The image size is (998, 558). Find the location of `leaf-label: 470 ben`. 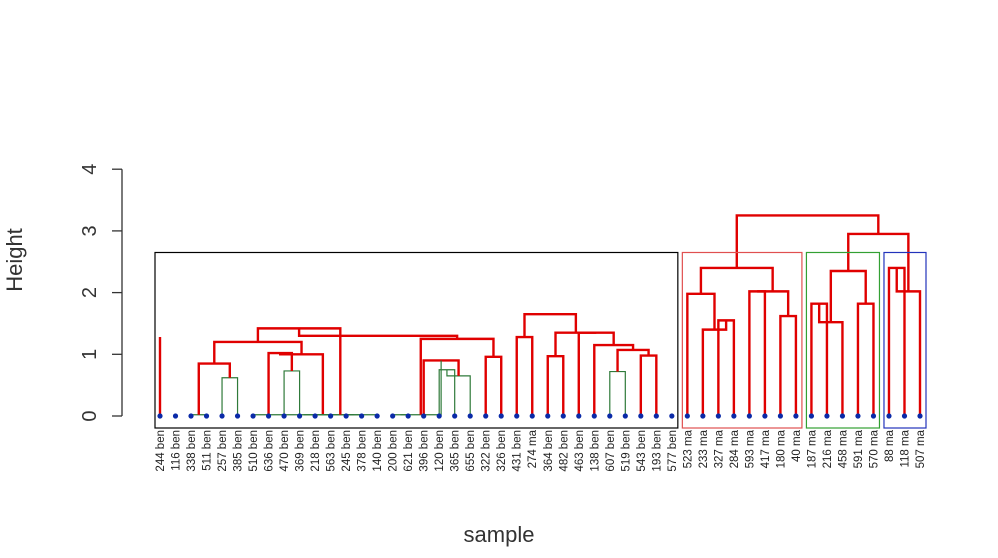

leaf-label: 470 ben is located at coordinates (285, 451).